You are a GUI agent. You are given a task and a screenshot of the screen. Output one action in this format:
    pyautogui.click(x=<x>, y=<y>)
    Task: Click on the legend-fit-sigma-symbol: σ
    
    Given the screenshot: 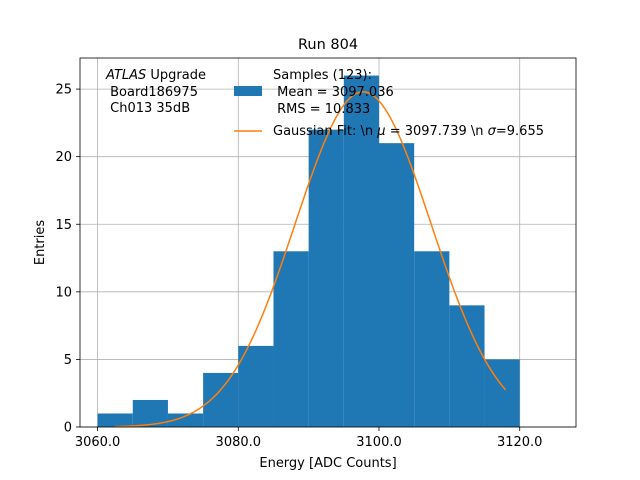 What is the action you would take?
    pyautogui.click(x=492, y=131)
    